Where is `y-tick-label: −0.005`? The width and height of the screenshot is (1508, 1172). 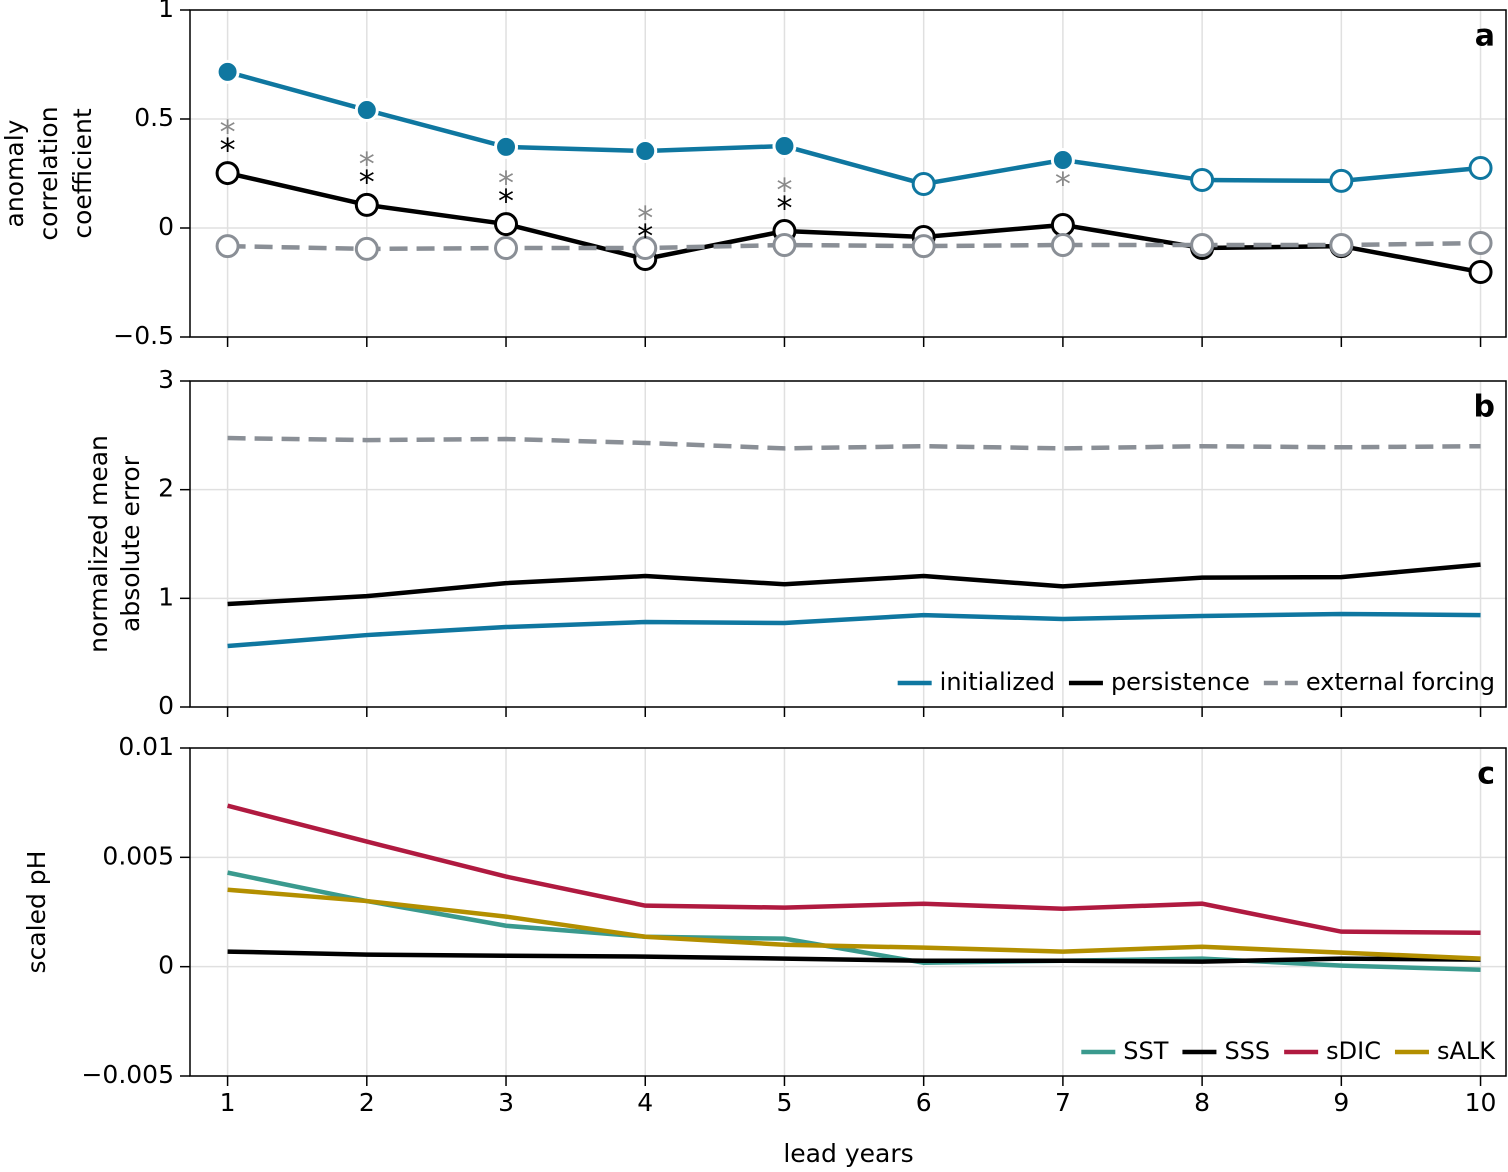 y-tick-label: −0.005 is located at coordinates (127, 1074).